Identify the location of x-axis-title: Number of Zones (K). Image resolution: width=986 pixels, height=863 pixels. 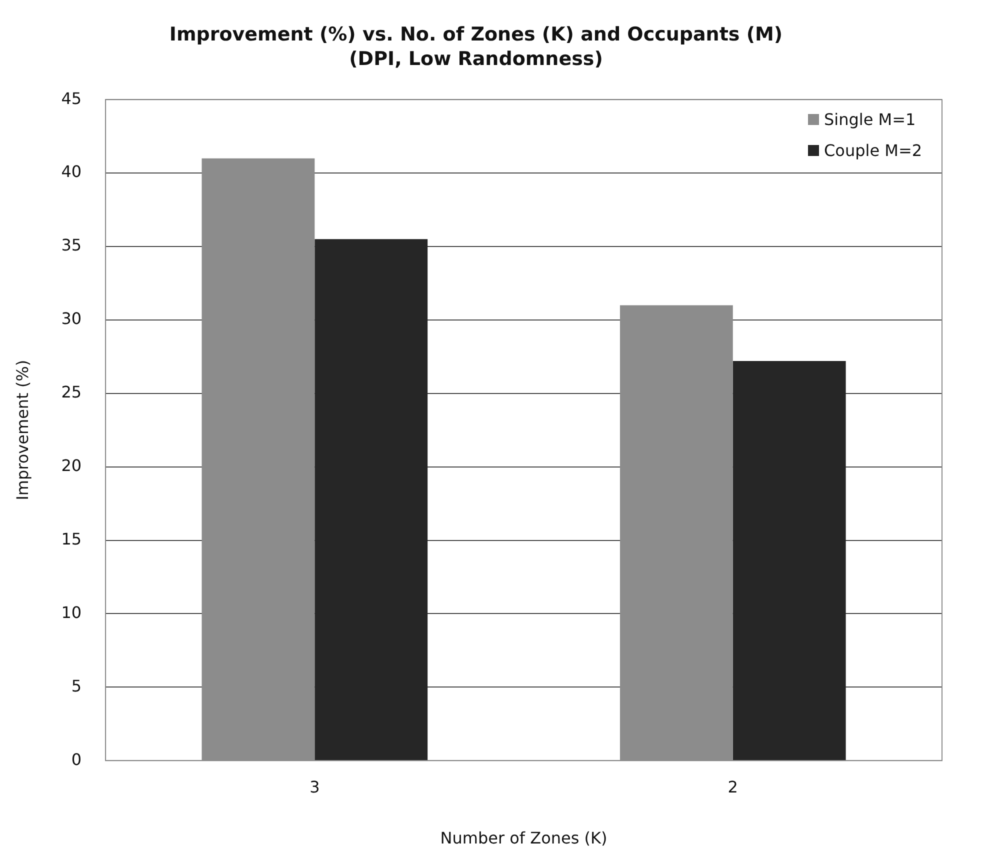
(524, 838).